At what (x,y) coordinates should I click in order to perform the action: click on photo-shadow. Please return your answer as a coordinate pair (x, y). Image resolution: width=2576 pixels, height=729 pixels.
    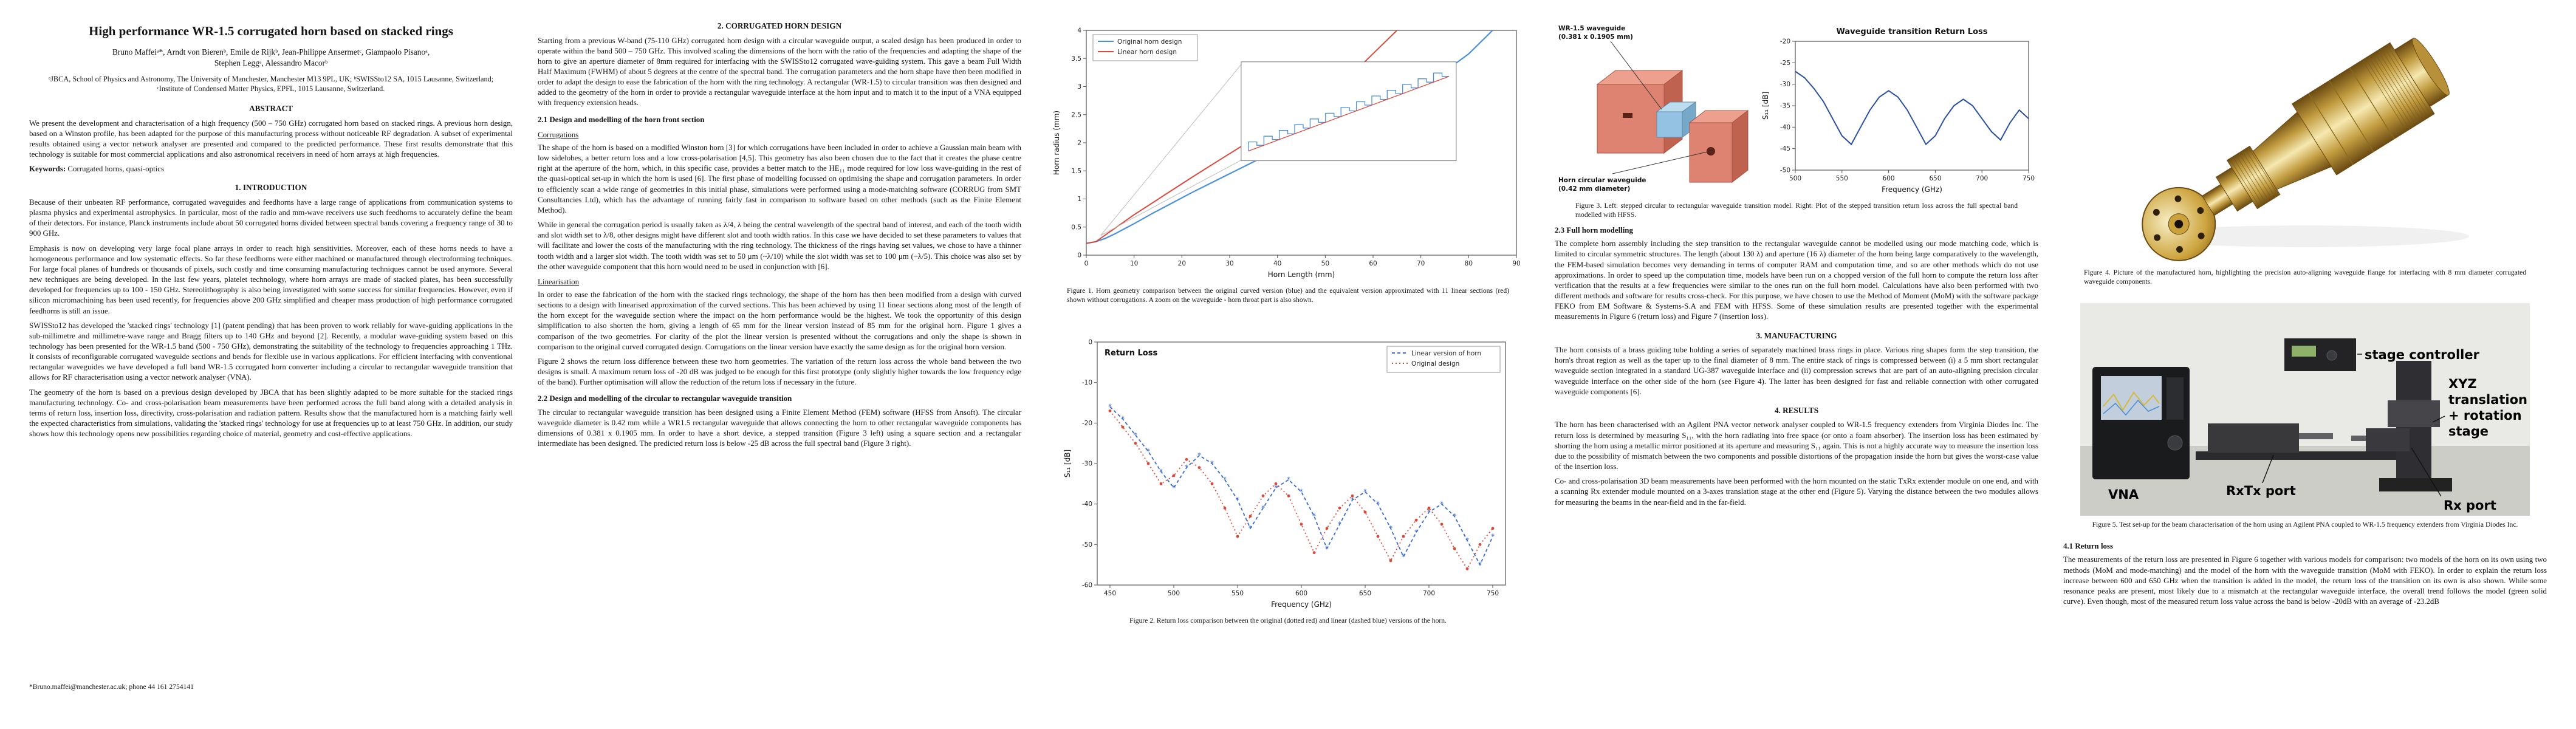
    Looking at the image, I should click on (2305, 236).